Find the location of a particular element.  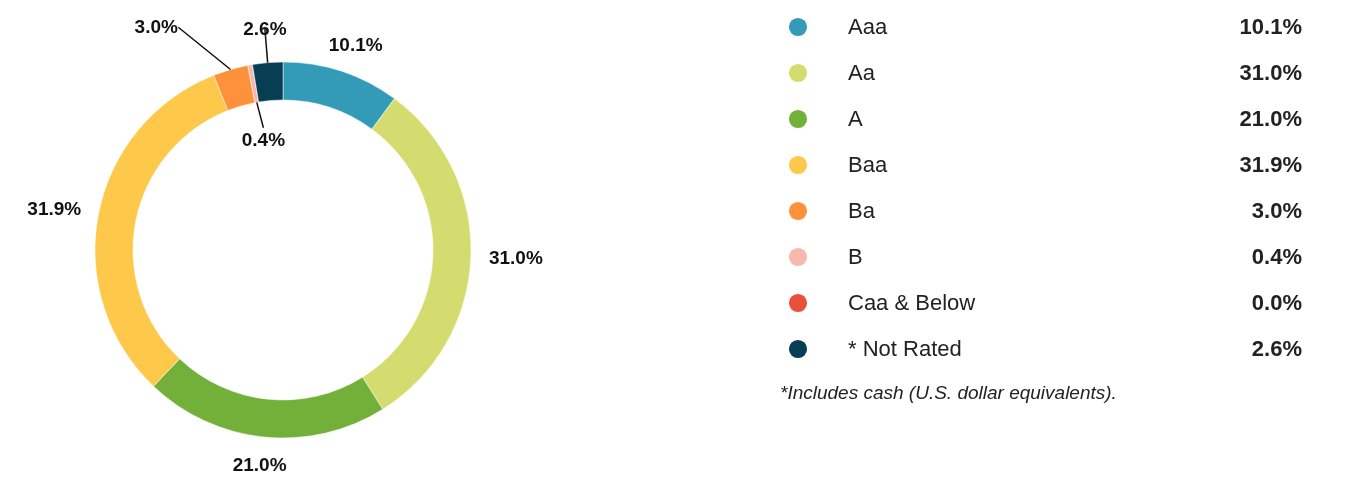

legend-label: Aaa is located at coordinates (868, 26).